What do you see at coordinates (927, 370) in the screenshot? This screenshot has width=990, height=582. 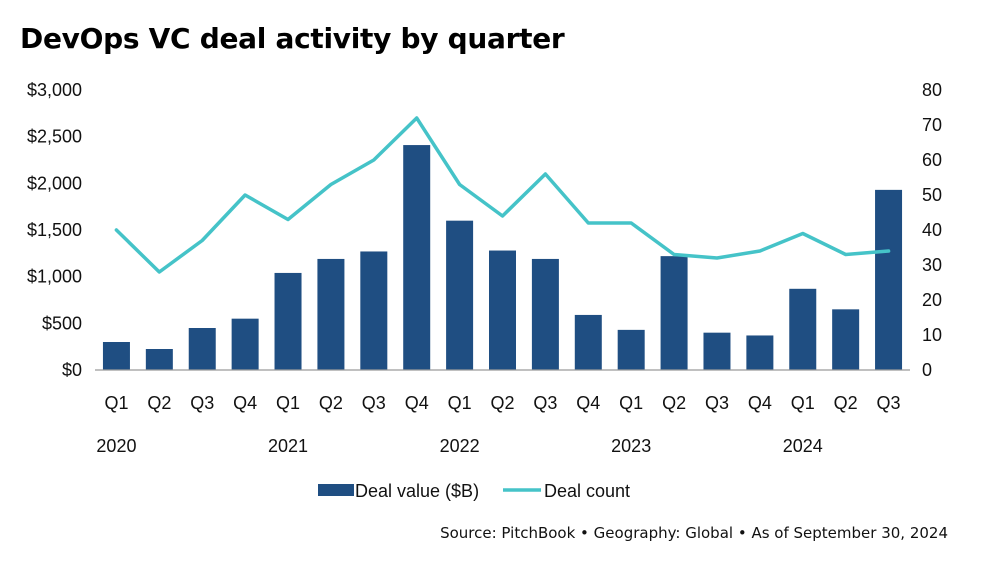 I see `right-tick-label: 0` at bounding box center [927, 370].